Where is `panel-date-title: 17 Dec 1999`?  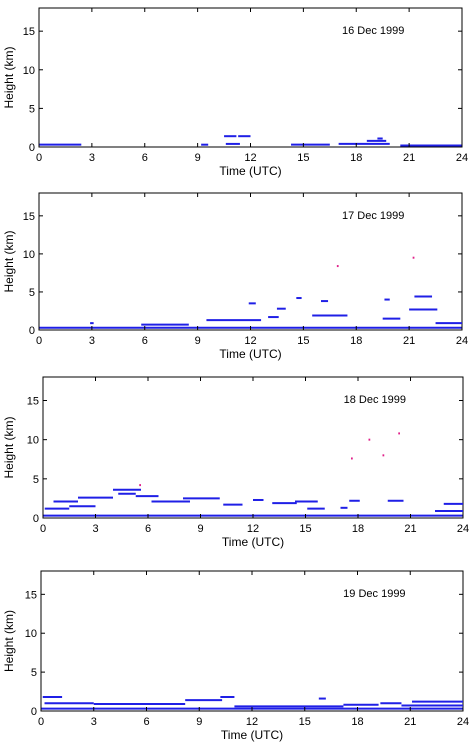 panel-date-title: 17 Dec 1999 is located at coordinates (373, 216).